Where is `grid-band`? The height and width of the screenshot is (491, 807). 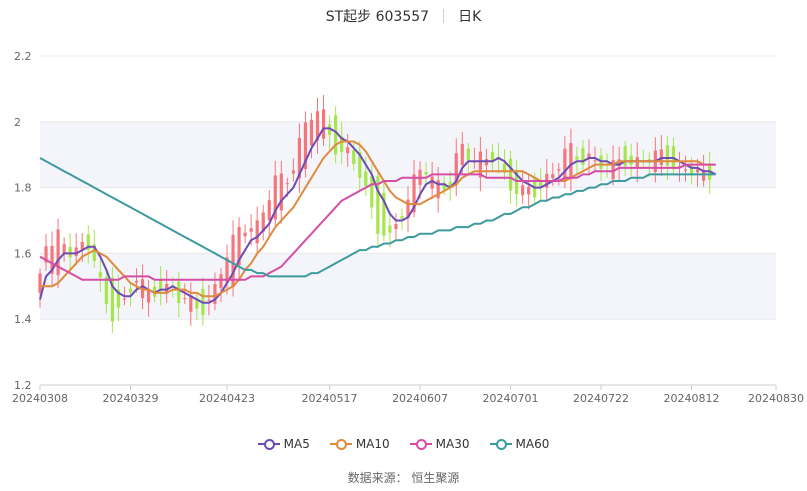 grid-band is located at coordinates (408, 286).